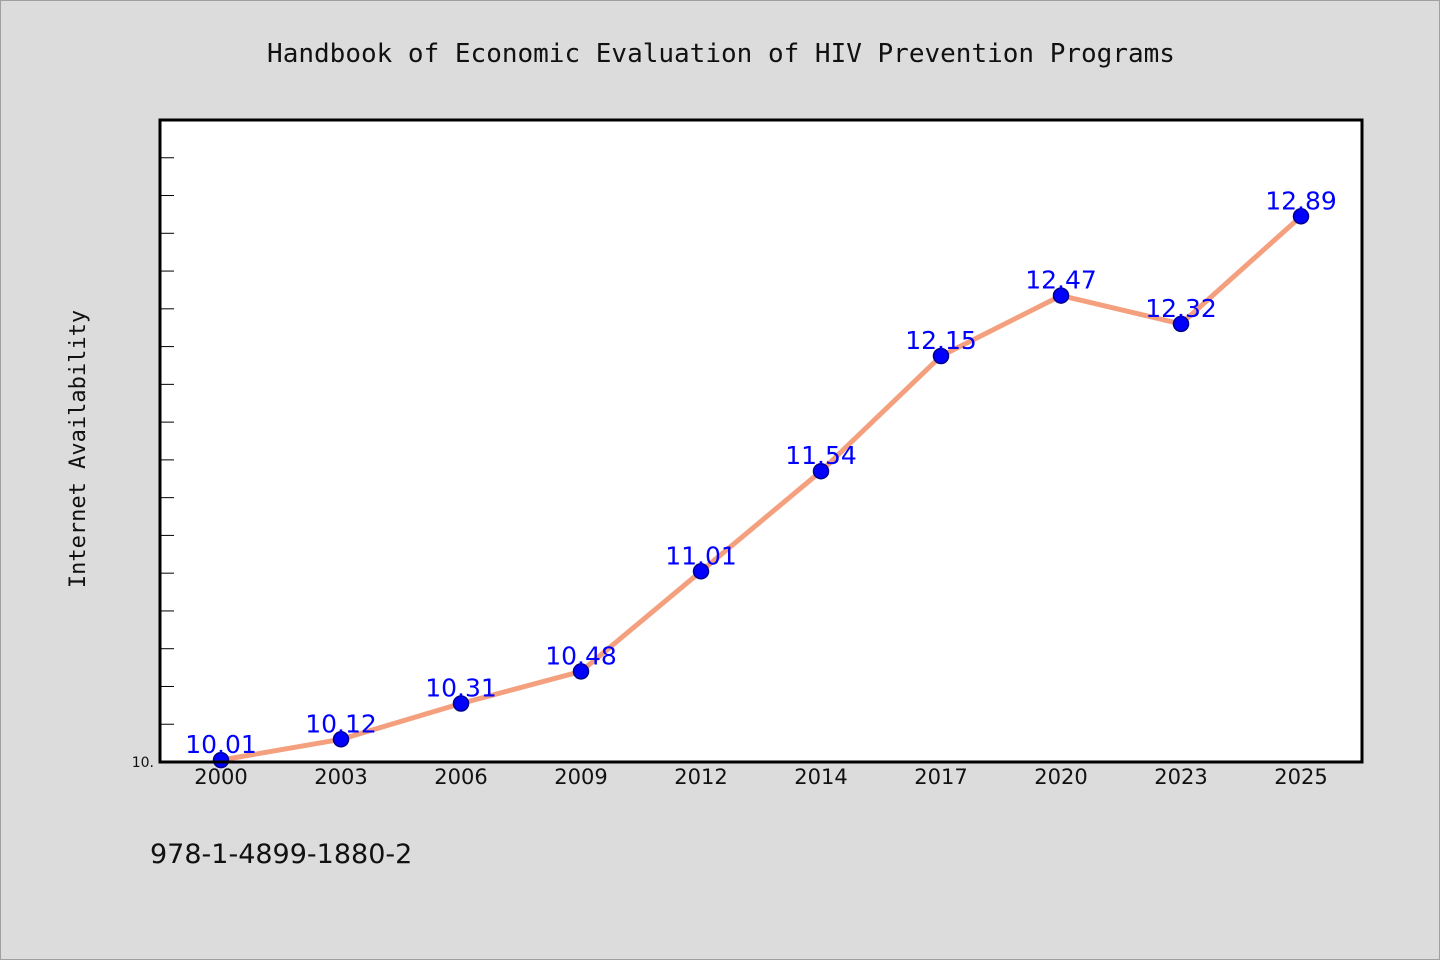  I want to click on data-label: 10.48, so click(581, 655).